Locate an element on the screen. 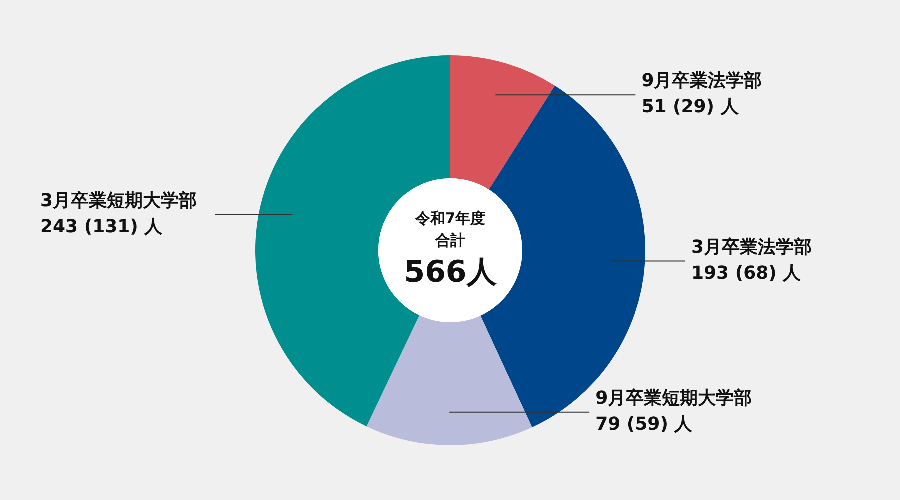  data-label: 193 (68) 人 is located at coordinates (747, 273).